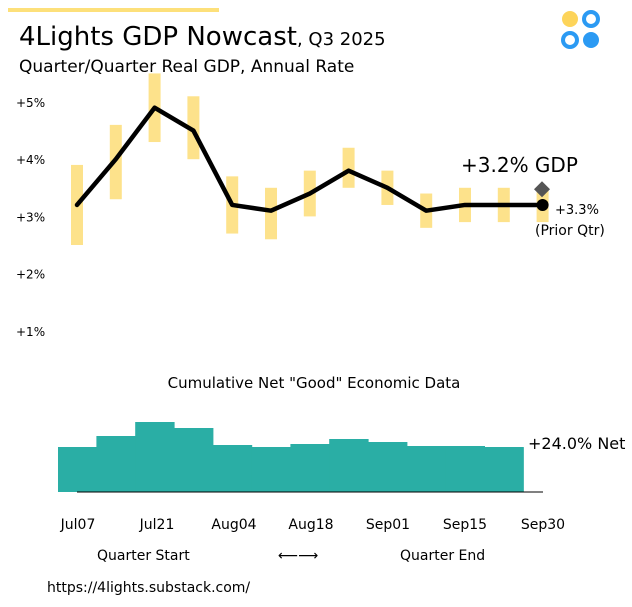  What do you see at coordinates (113, 10) in the screenshot?
I see `header-accent-bar` at bounding box center [113, 10].